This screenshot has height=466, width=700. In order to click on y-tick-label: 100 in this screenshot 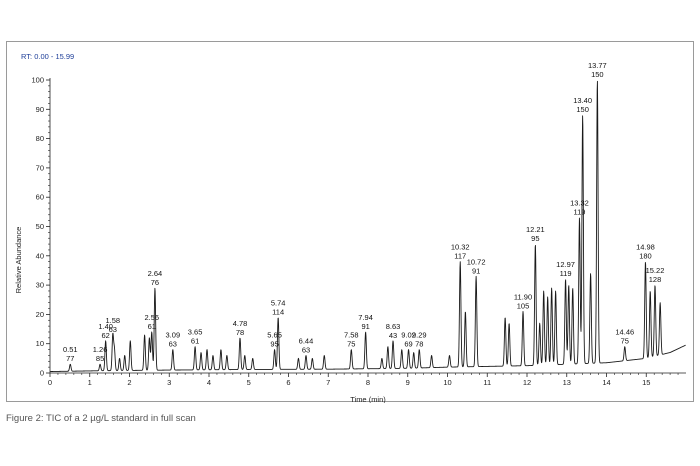, I will do `click(37, 80)`.